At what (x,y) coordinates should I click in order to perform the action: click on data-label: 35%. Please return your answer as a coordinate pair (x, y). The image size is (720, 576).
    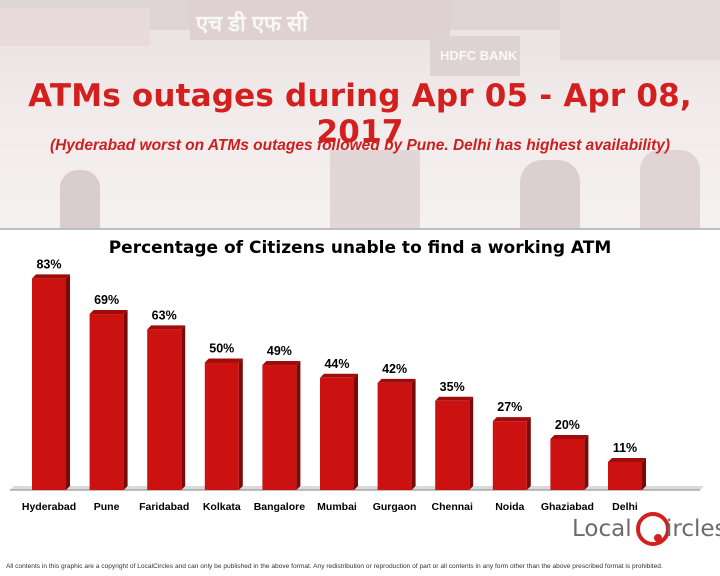
    Looking at the image, I should click on (452, 387).